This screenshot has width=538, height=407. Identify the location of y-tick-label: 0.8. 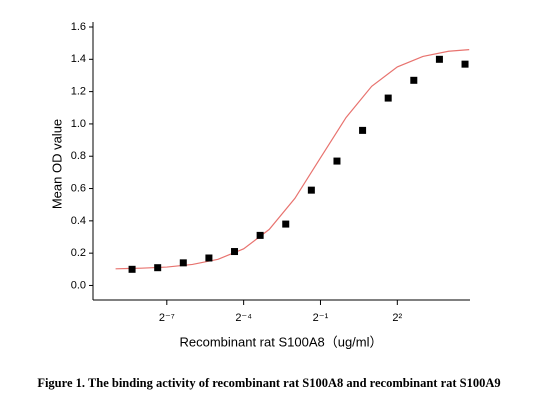
(78, 156).